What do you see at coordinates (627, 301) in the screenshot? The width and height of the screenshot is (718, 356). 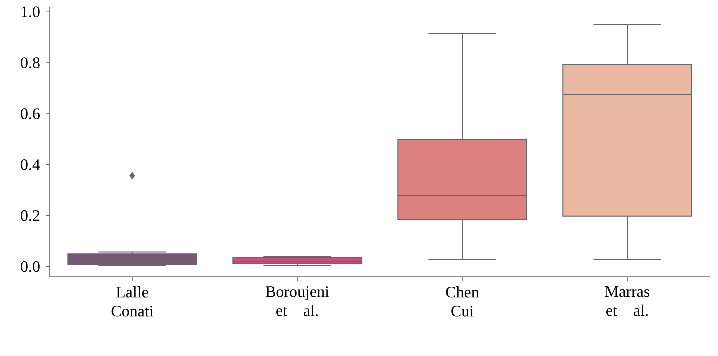 I see `x-tick-label: Marras et al.` at bounding box center [627, 301].